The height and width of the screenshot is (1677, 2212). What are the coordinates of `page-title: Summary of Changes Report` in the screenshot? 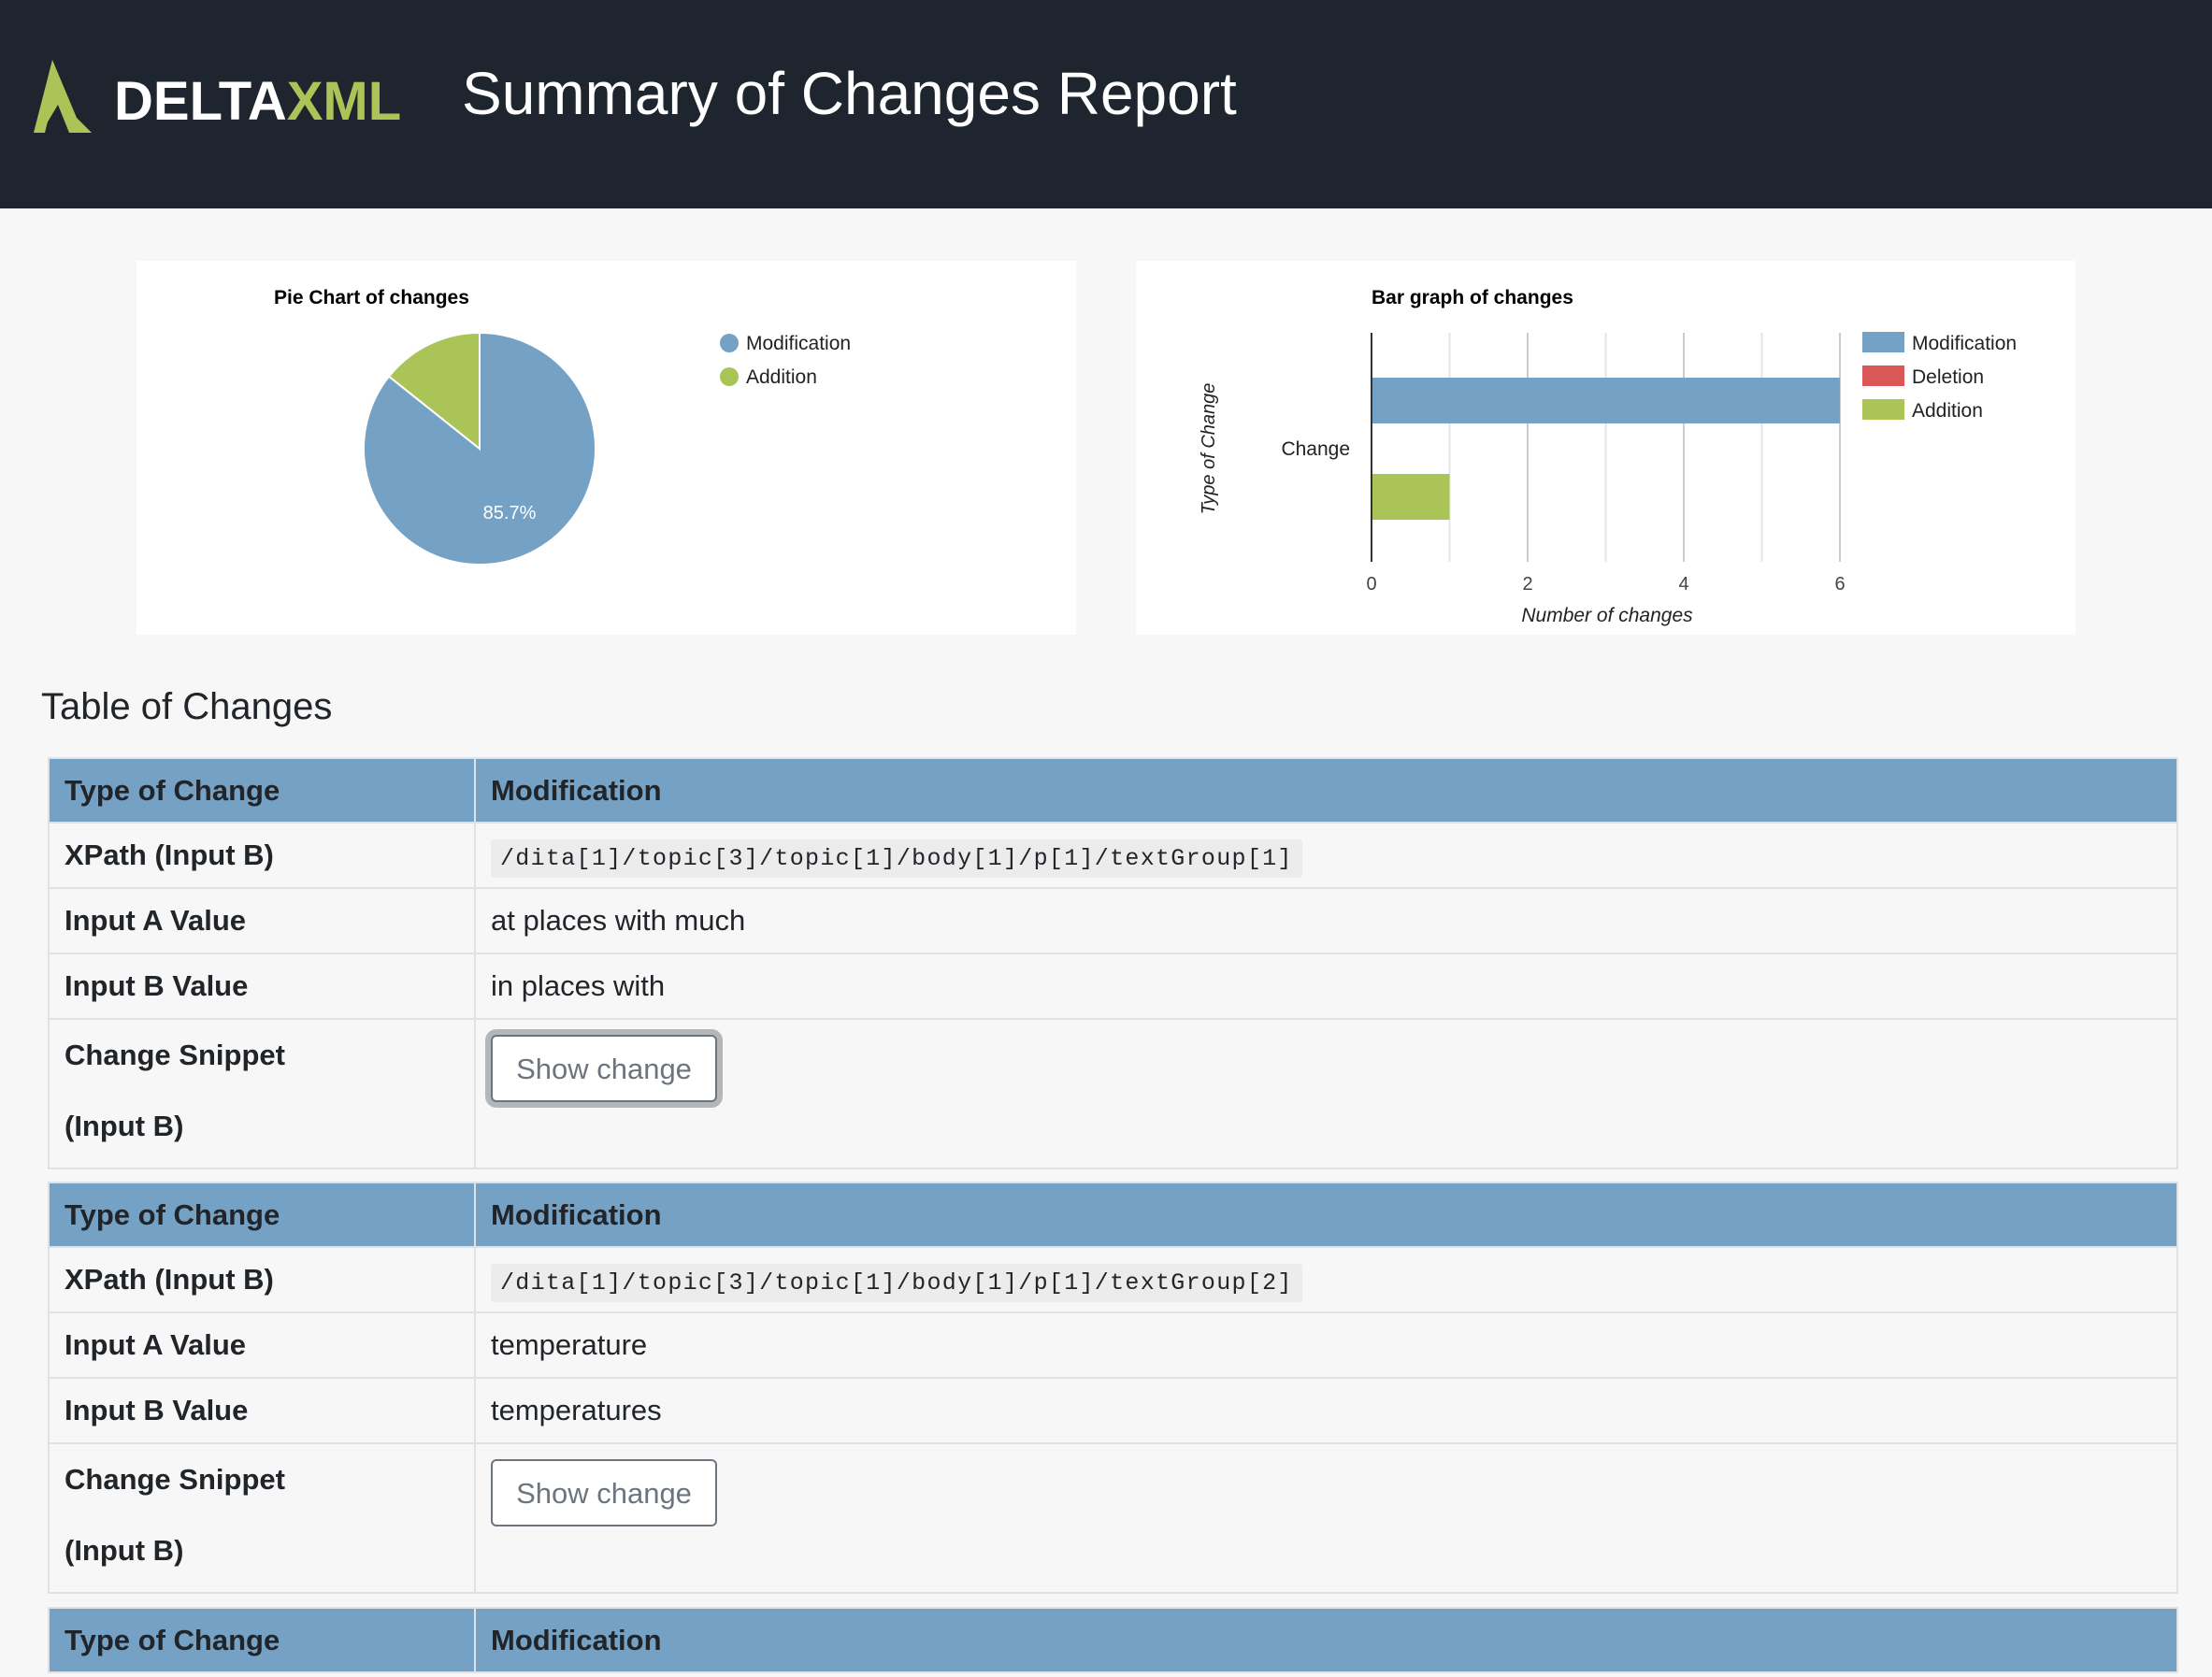 It's located at (849, 93).